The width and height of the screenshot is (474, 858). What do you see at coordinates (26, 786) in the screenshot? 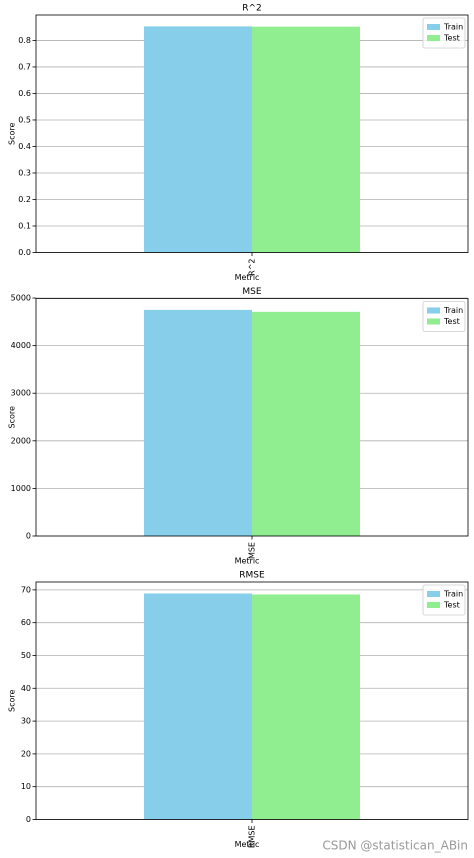
I see `y-tick-label: 10` at bounding box center [26, 786].